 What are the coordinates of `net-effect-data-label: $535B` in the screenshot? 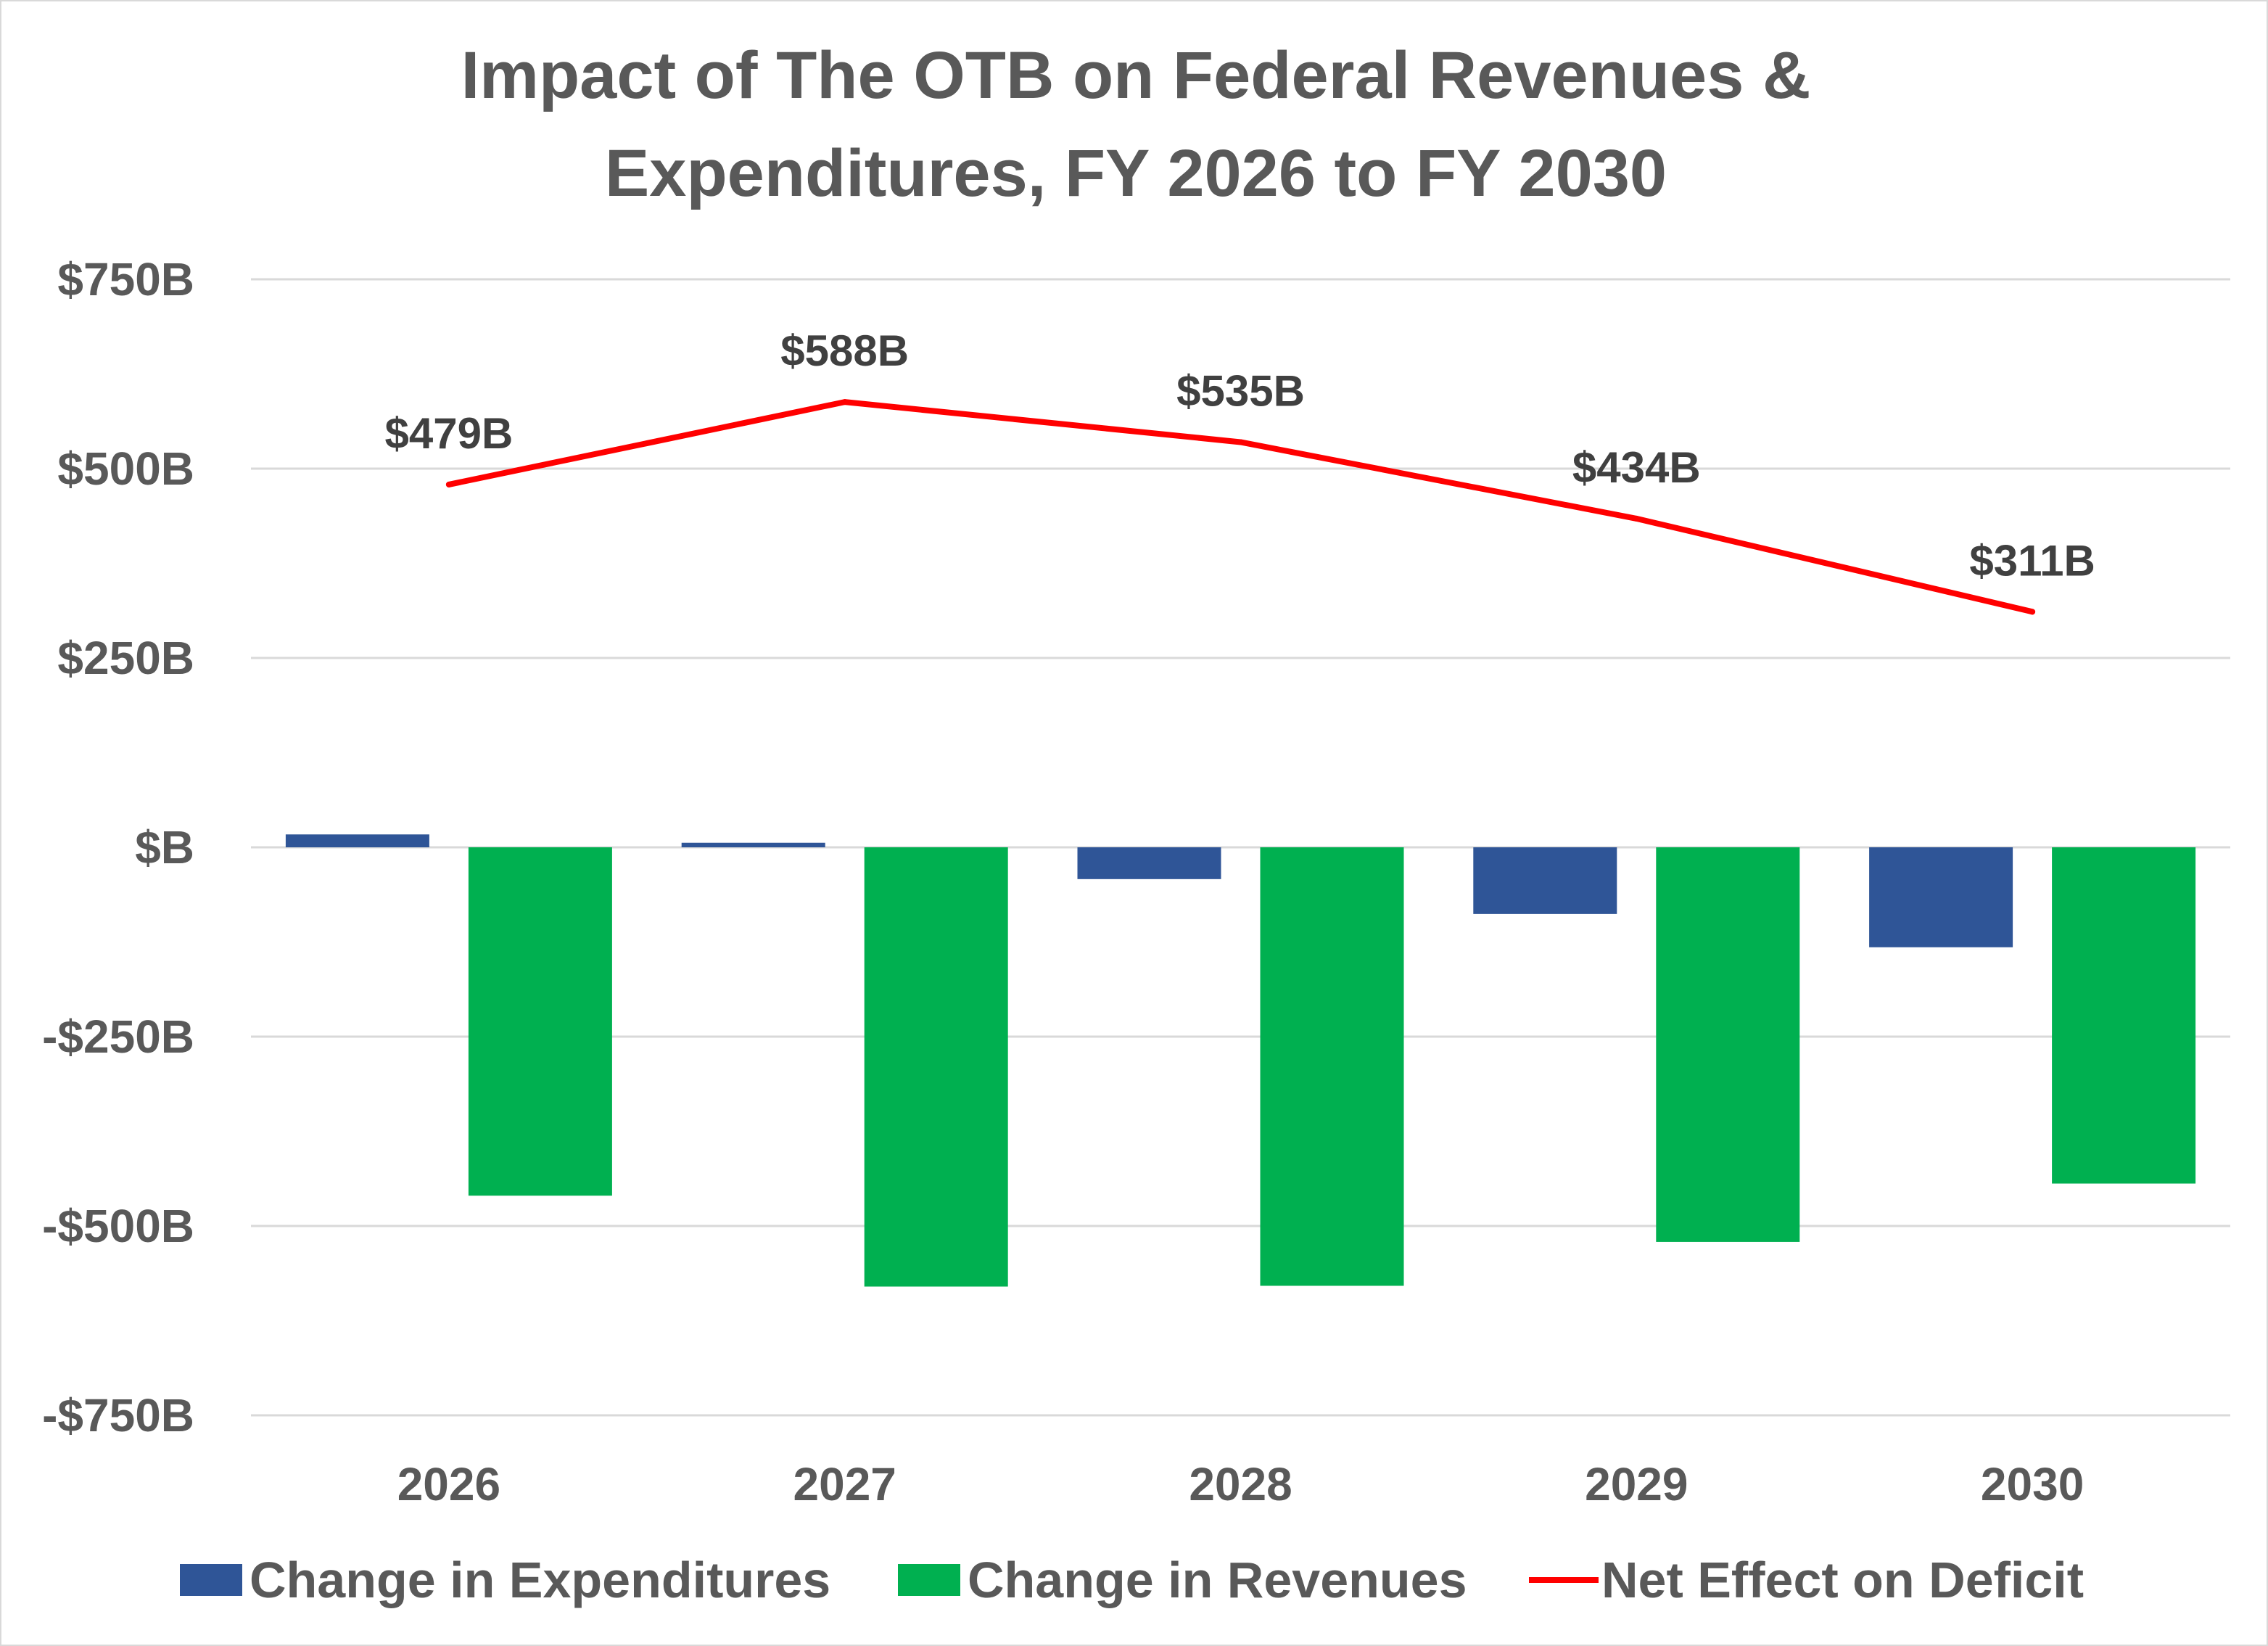 It's located at (1240, 390).